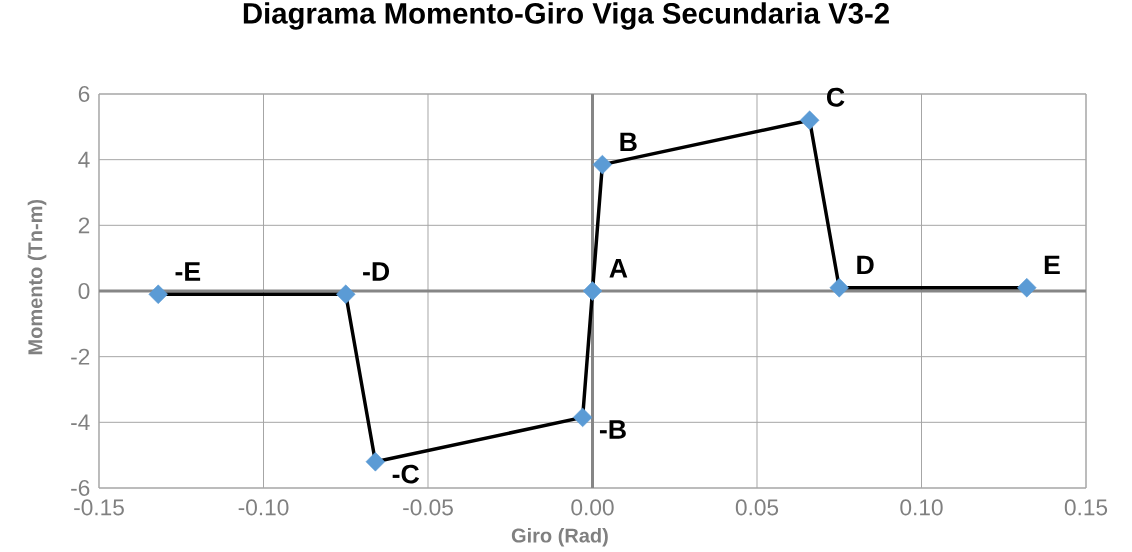  I want to click on annotation: B, so click(628, 141).